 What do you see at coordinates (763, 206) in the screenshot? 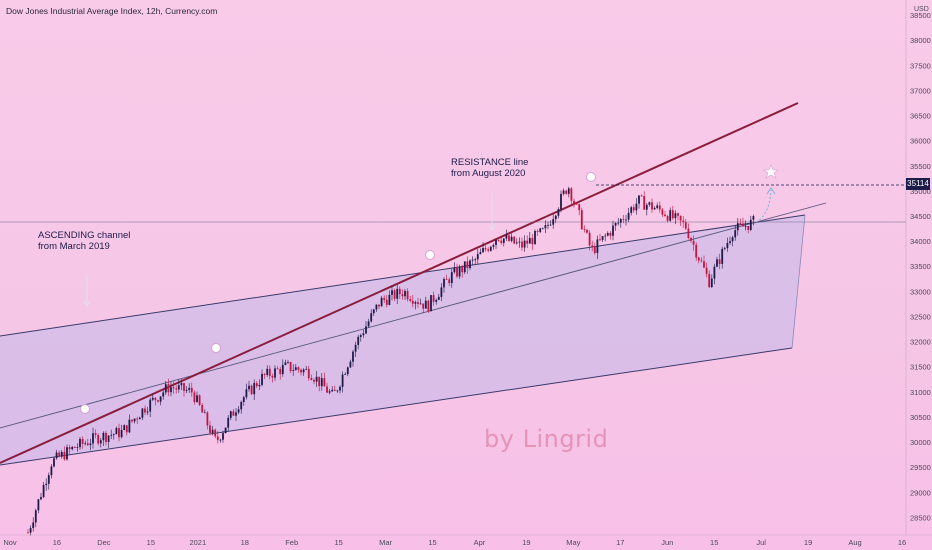
I see `projection-arrow` at bounding box center [763, 206].